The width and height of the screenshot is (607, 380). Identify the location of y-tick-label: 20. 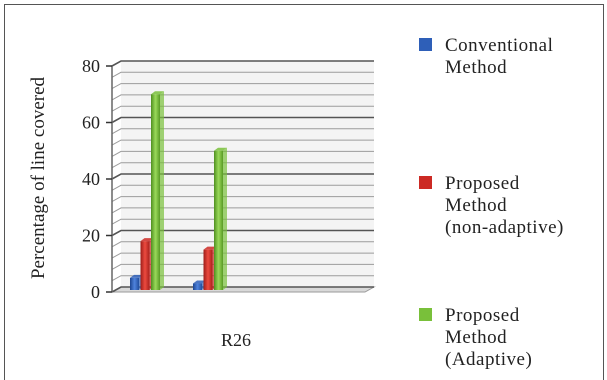
(91, 236).